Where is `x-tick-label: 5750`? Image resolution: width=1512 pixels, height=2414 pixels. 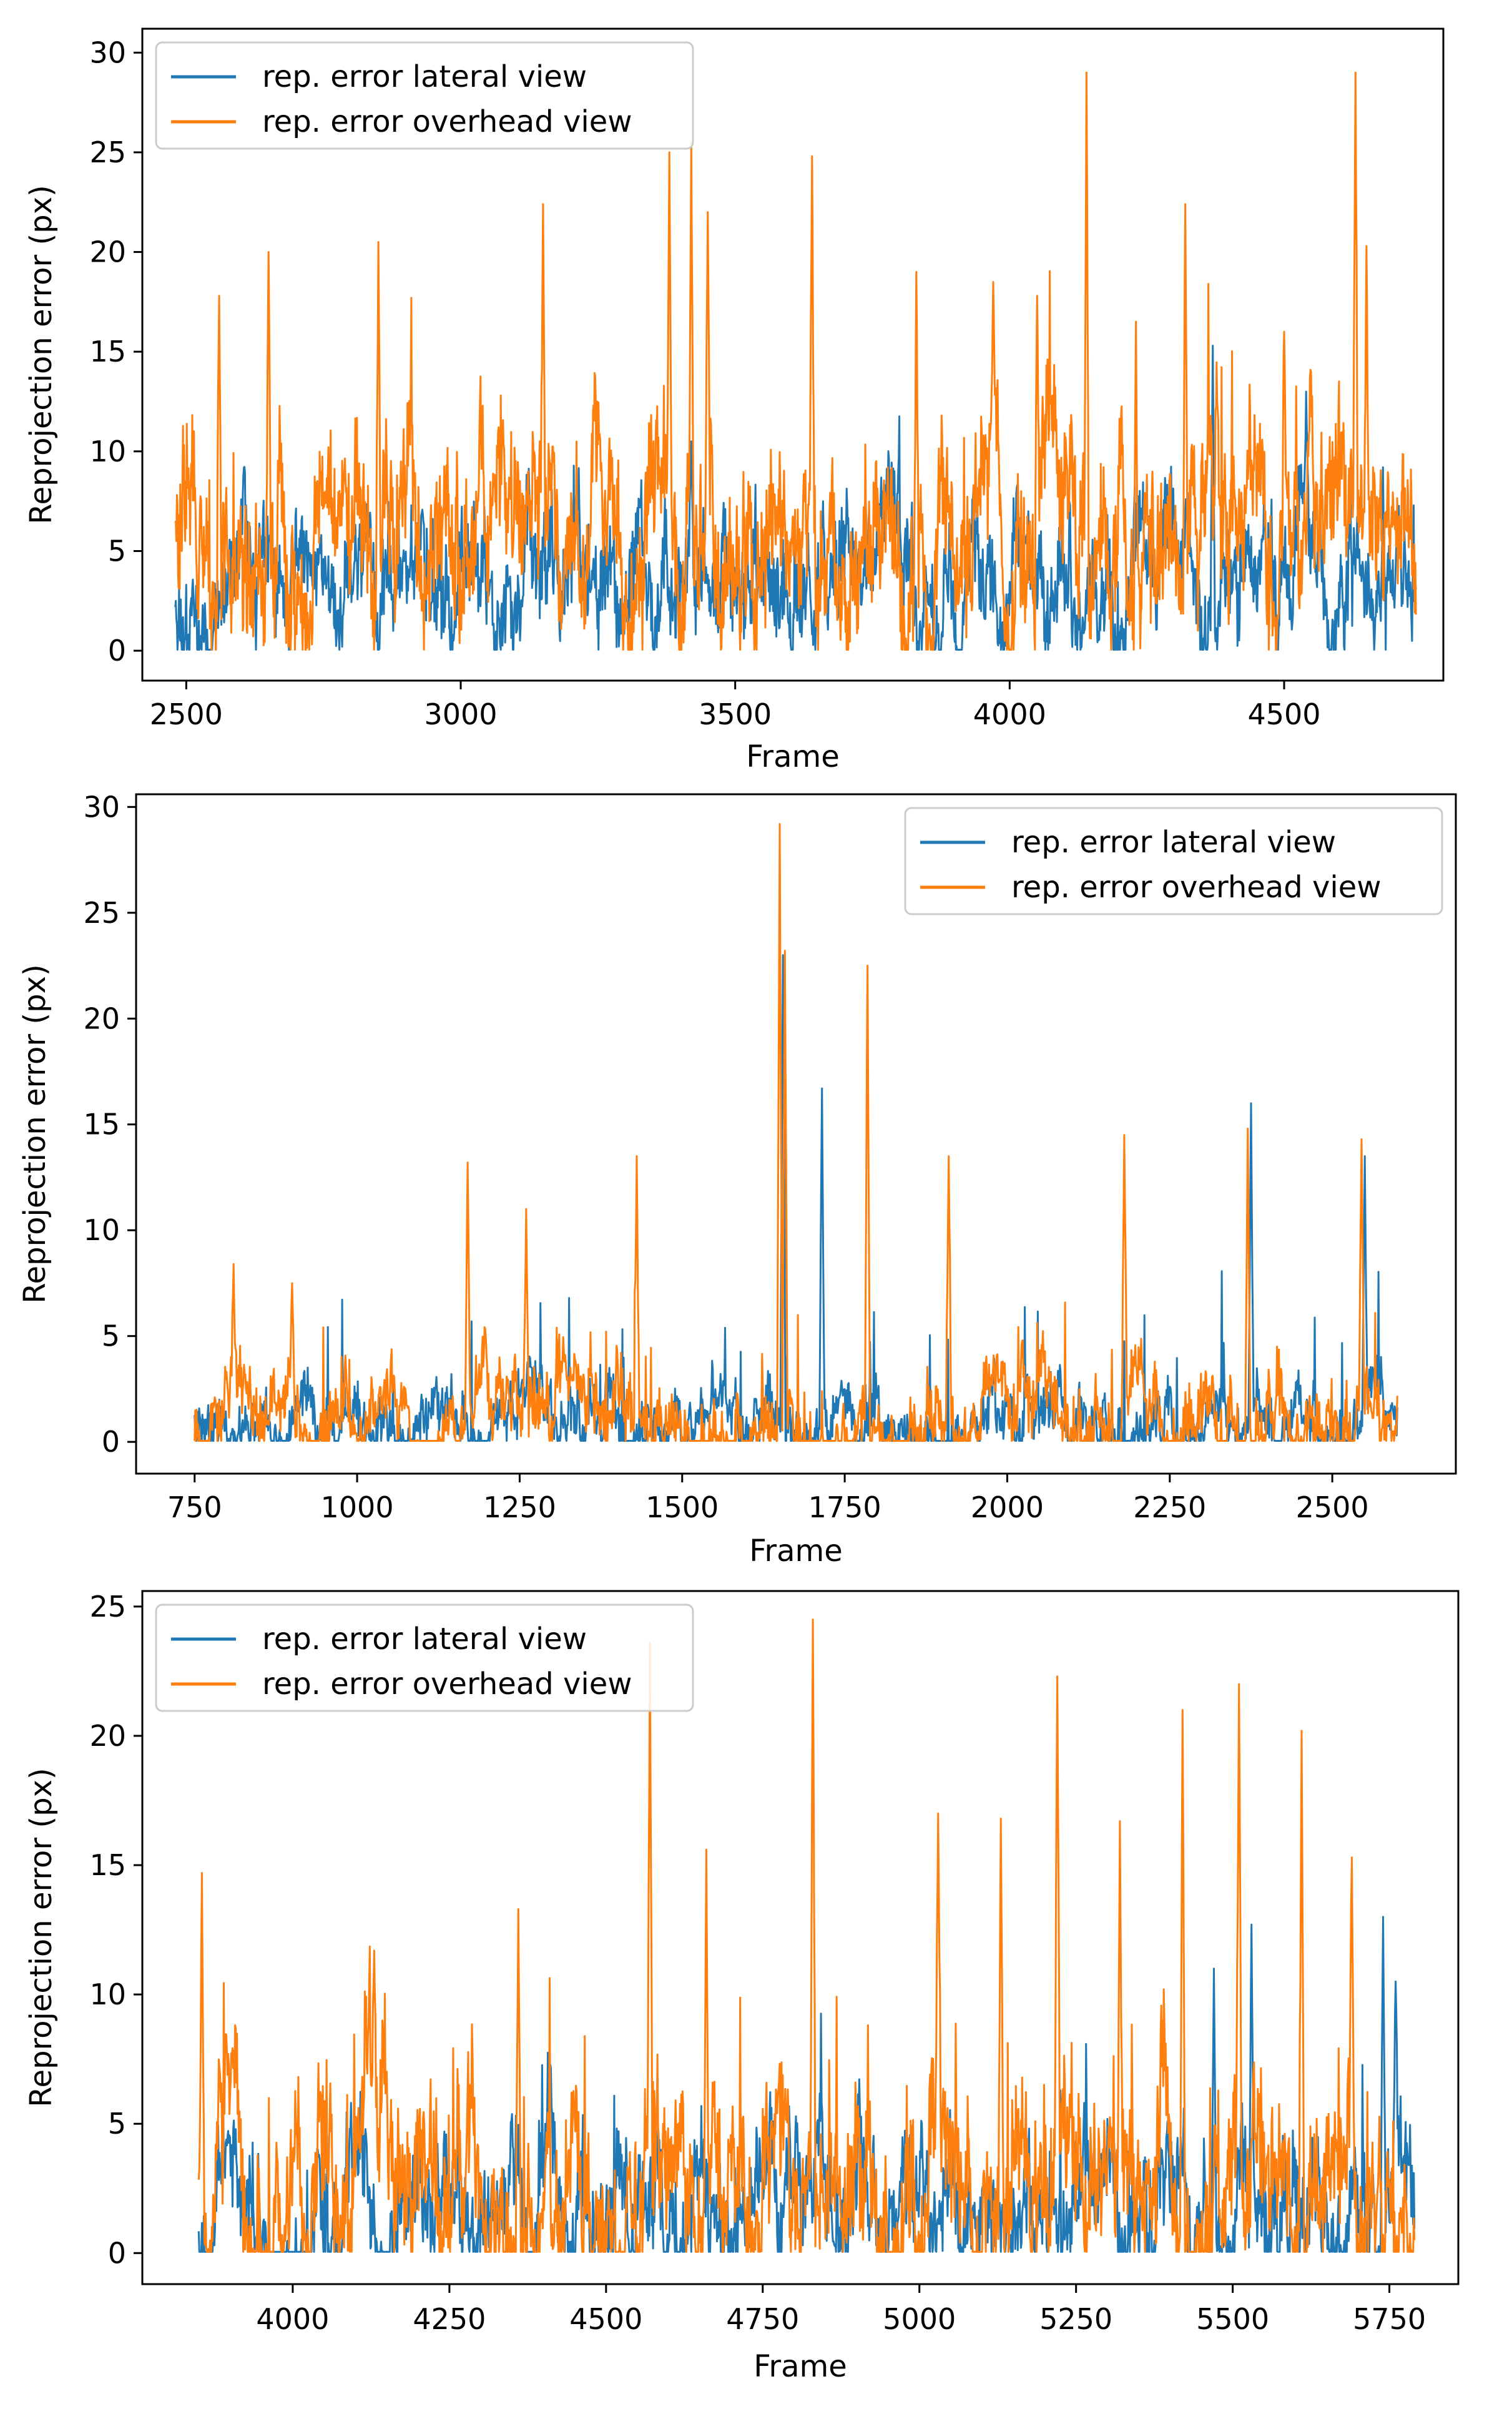
x-tick-label: 5750 is located at coordinates (1390, 2319).